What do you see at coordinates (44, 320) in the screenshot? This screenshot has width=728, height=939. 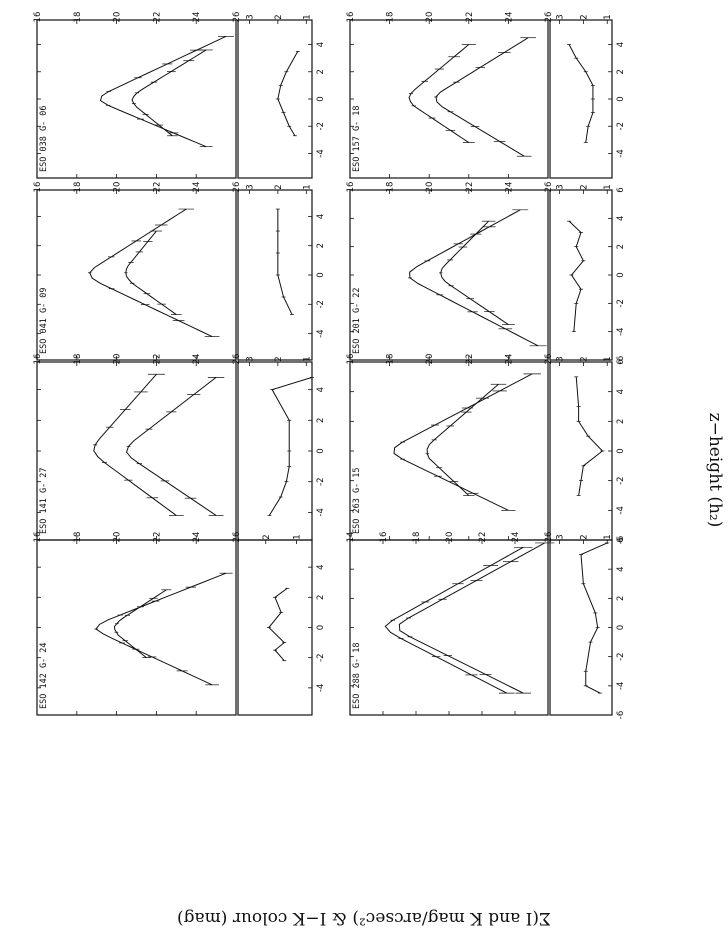 I see `galaxy-label: ESO 041 G- 09` at bounding box center [44, 320].